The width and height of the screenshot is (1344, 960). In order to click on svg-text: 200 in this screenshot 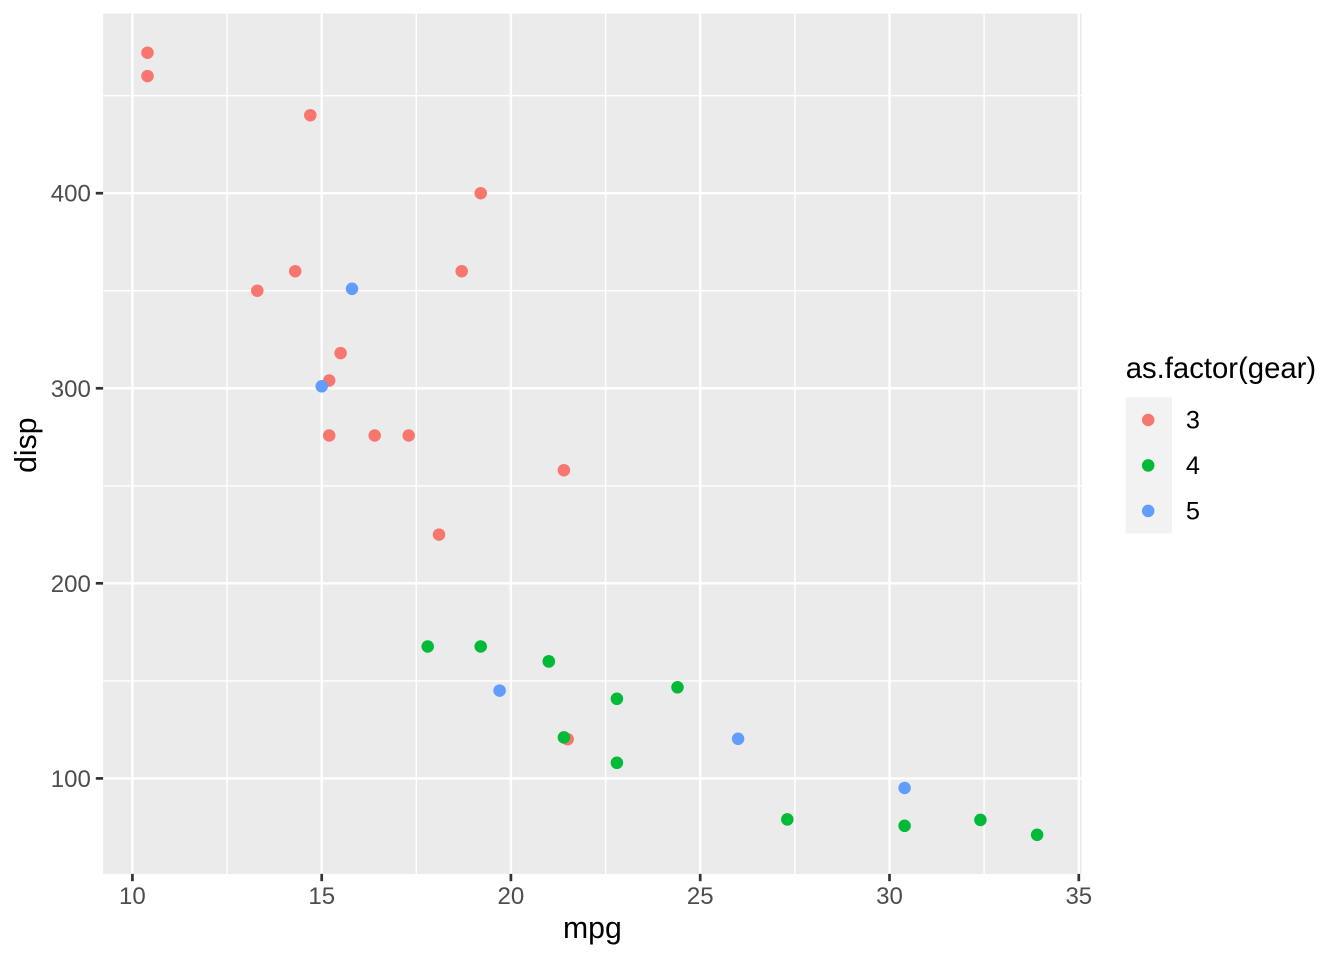, I will do `click(71, 584)`.